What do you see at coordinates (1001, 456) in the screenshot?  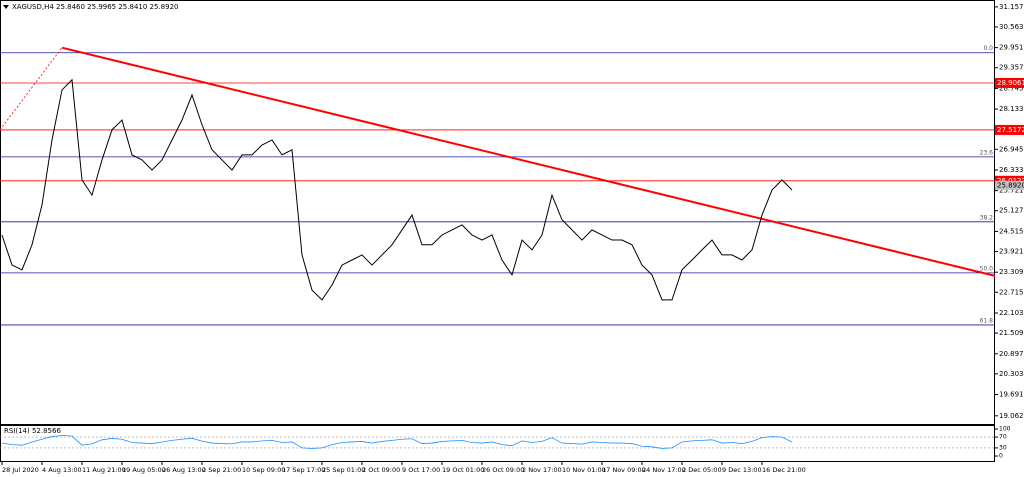 I see `rsi-tick-label: 0` at bounding box center [1001, 456].